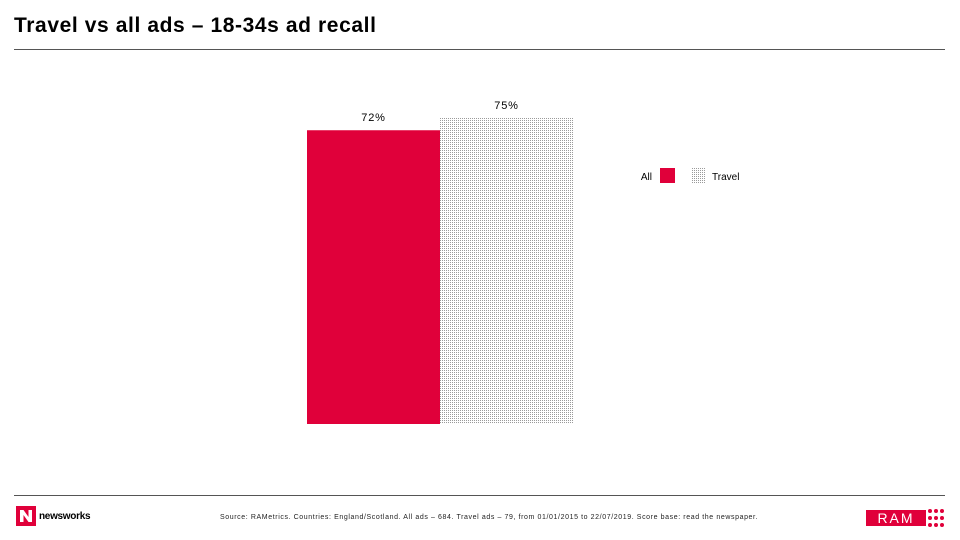 This screenshot has width=960, height=540. I want to click on ram-logo: RAM, so click(905, 518).